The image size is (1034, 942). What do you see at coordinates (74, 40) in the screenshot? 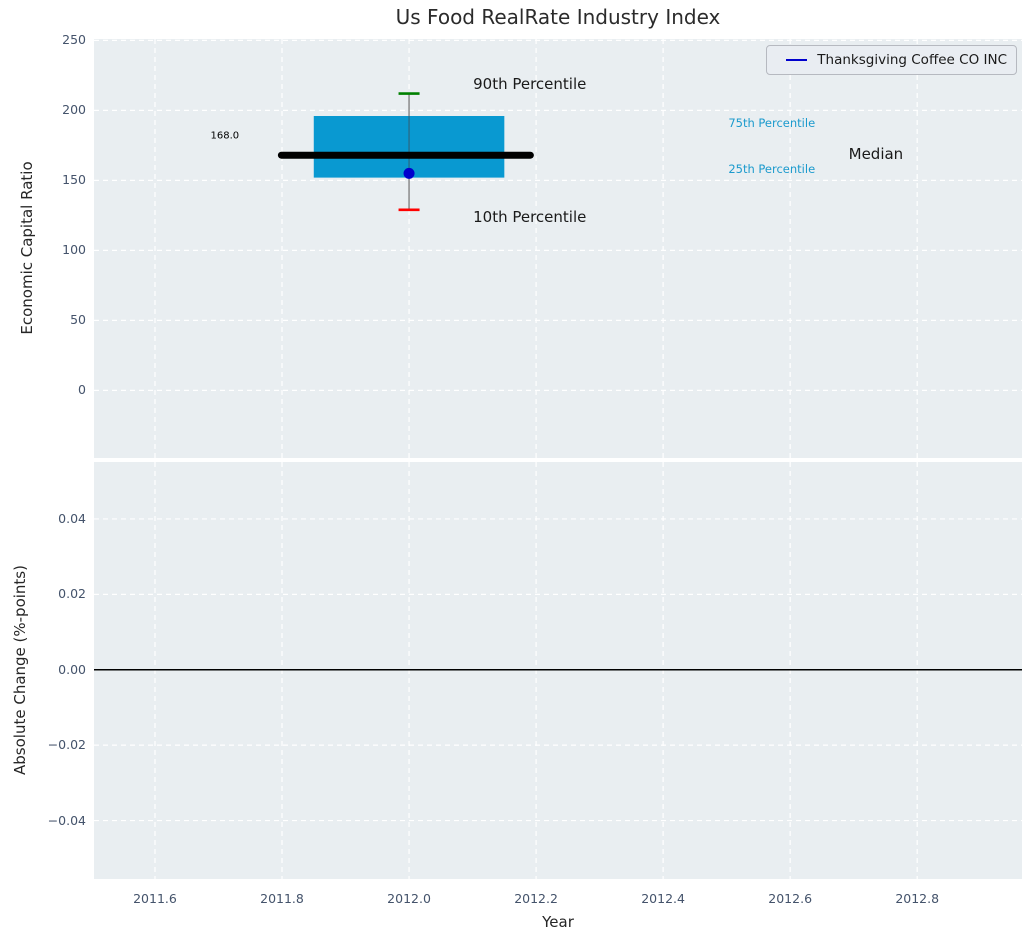
I see `ytick-top: 250` at bounding box center [74, 40].